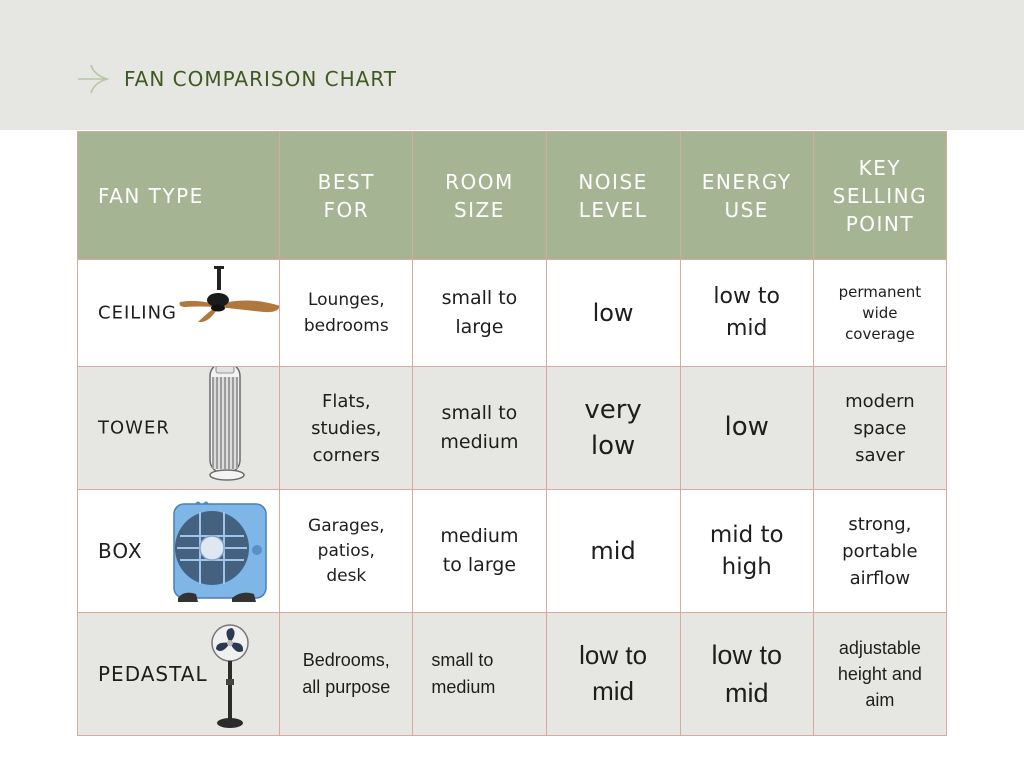 The height and width of the screenshot is (768, 1024). I want to click on fan-type-cell: CEILING, so click(178, 313).